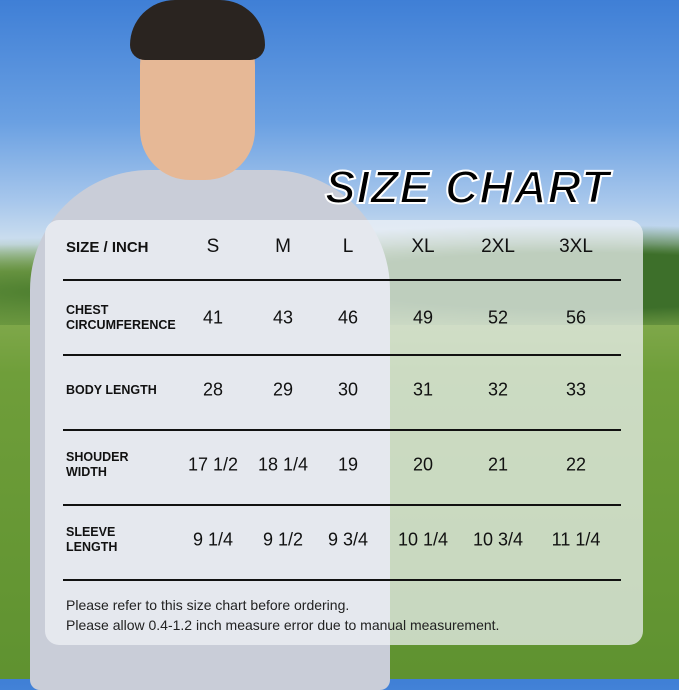 Image resolution: width=679 pixels, height=690 pixels. What do you see at coordinates (467, 187) in the screenshot?
I see `size-chart-title: SIZE CHART` at bounding box center [467, 187].